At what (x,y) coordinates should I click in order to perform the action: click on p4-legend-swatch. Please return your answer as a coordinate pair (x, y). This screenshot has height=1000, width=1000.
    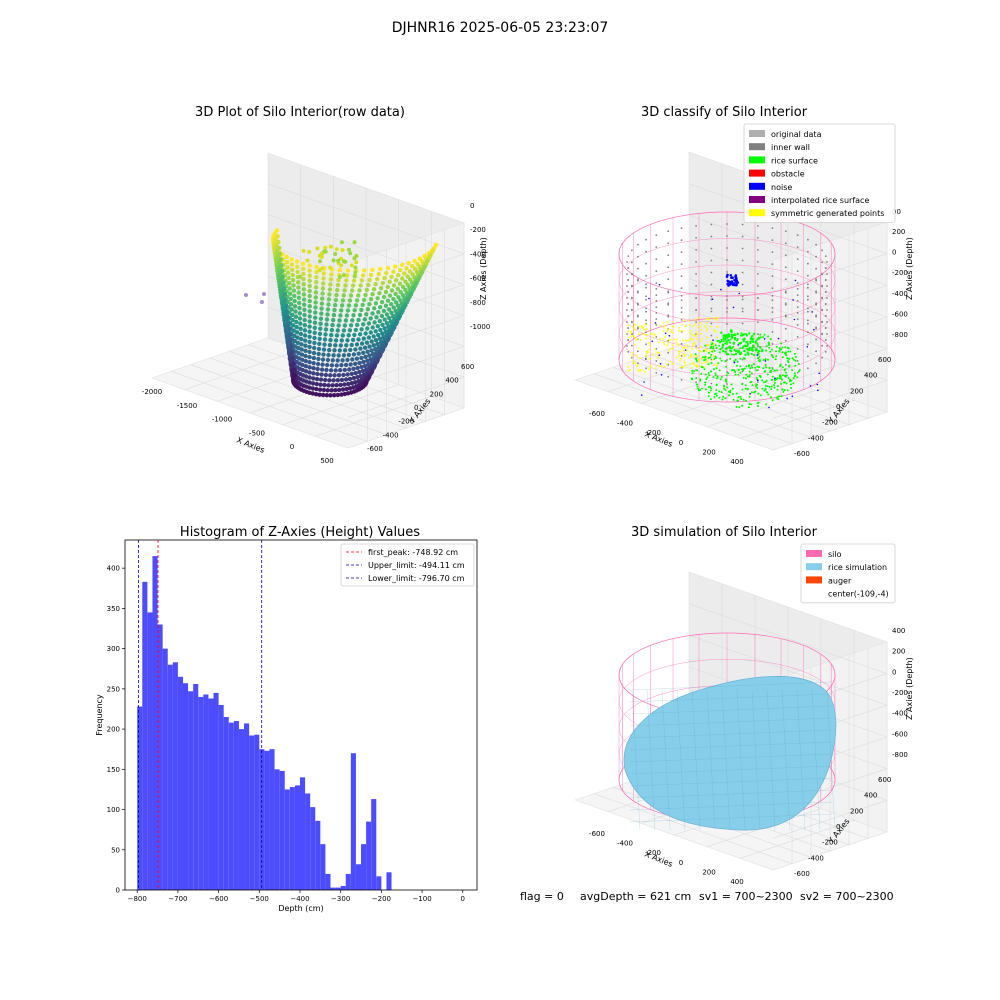
    Looking at the image, I should click on (814, 553).